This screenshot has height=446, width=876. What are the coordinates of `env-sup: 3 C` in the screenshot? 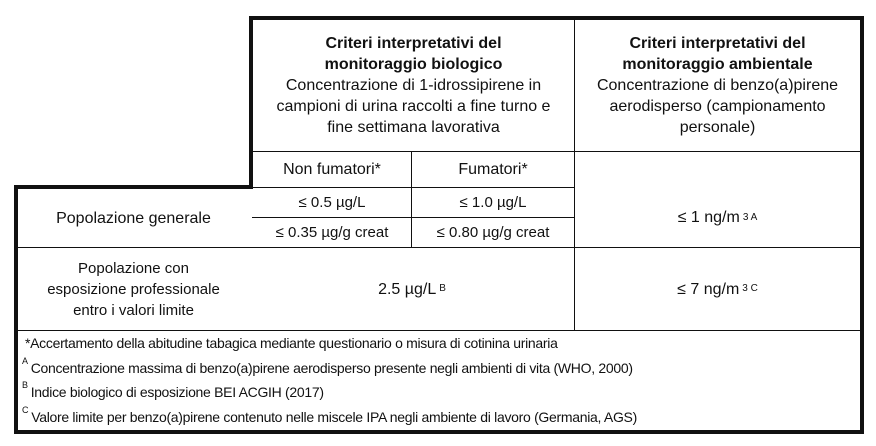 It's located at (750, 288).